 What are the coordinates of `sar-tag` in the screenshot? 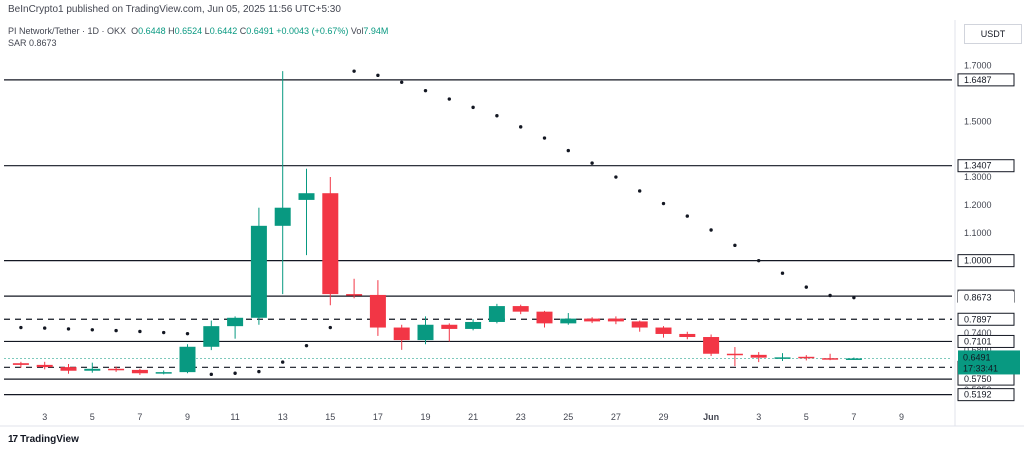 It's located at (986, 297).